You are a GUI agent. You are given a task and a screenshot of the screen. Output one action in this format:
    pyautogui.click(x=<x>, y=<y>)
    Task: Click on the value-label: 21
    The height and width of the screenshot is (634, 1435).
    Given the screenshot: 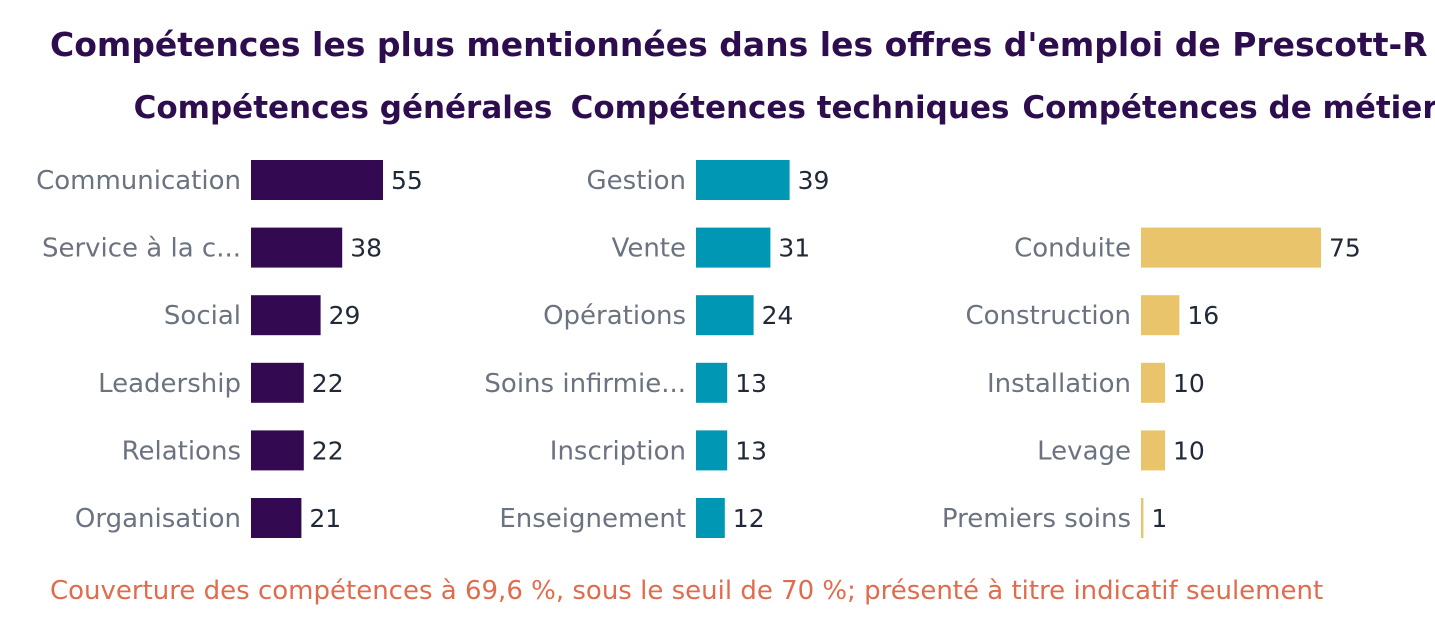 What is the action you would take?
    pyautogui.click(x=325, y=518)
    